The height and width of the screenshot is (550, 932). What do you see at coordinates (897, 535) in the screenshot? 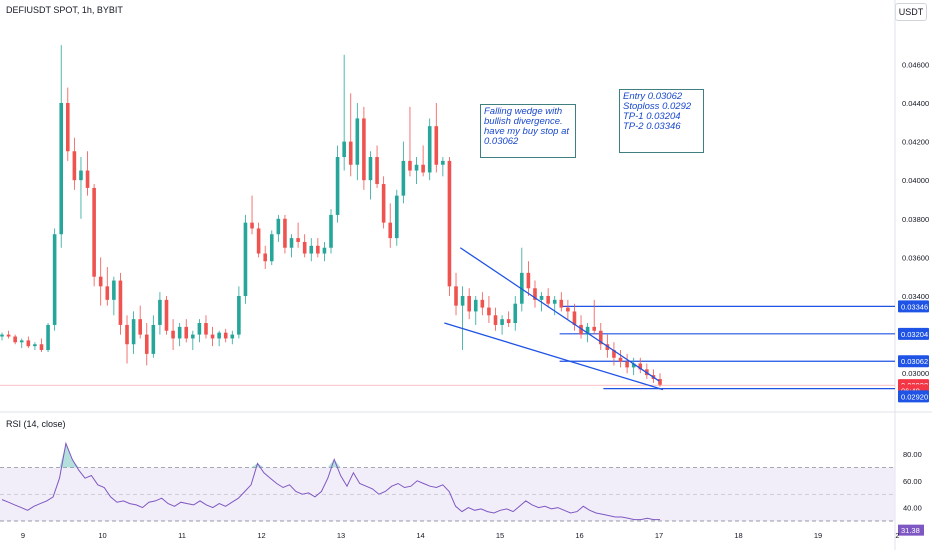
I see `time-tick-label: 2` at bounding box center [897, 535].